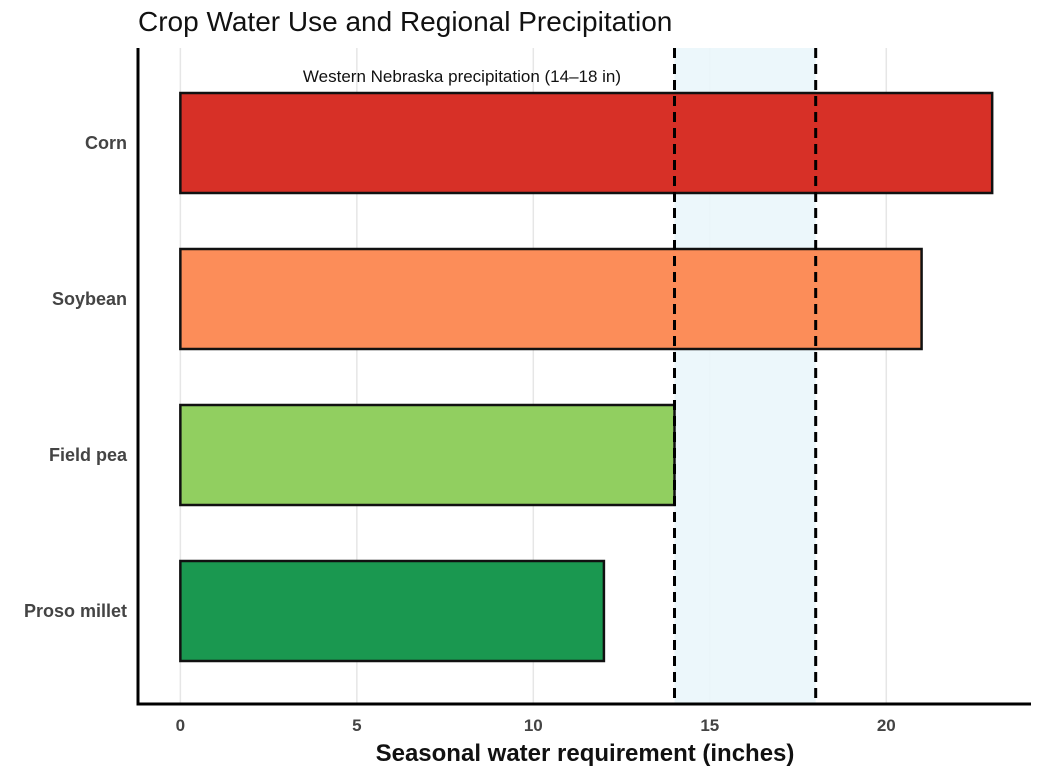 The width and height of the screenshot is (1043, 778). I want to click on category-label: Corn, so click(106, 143).